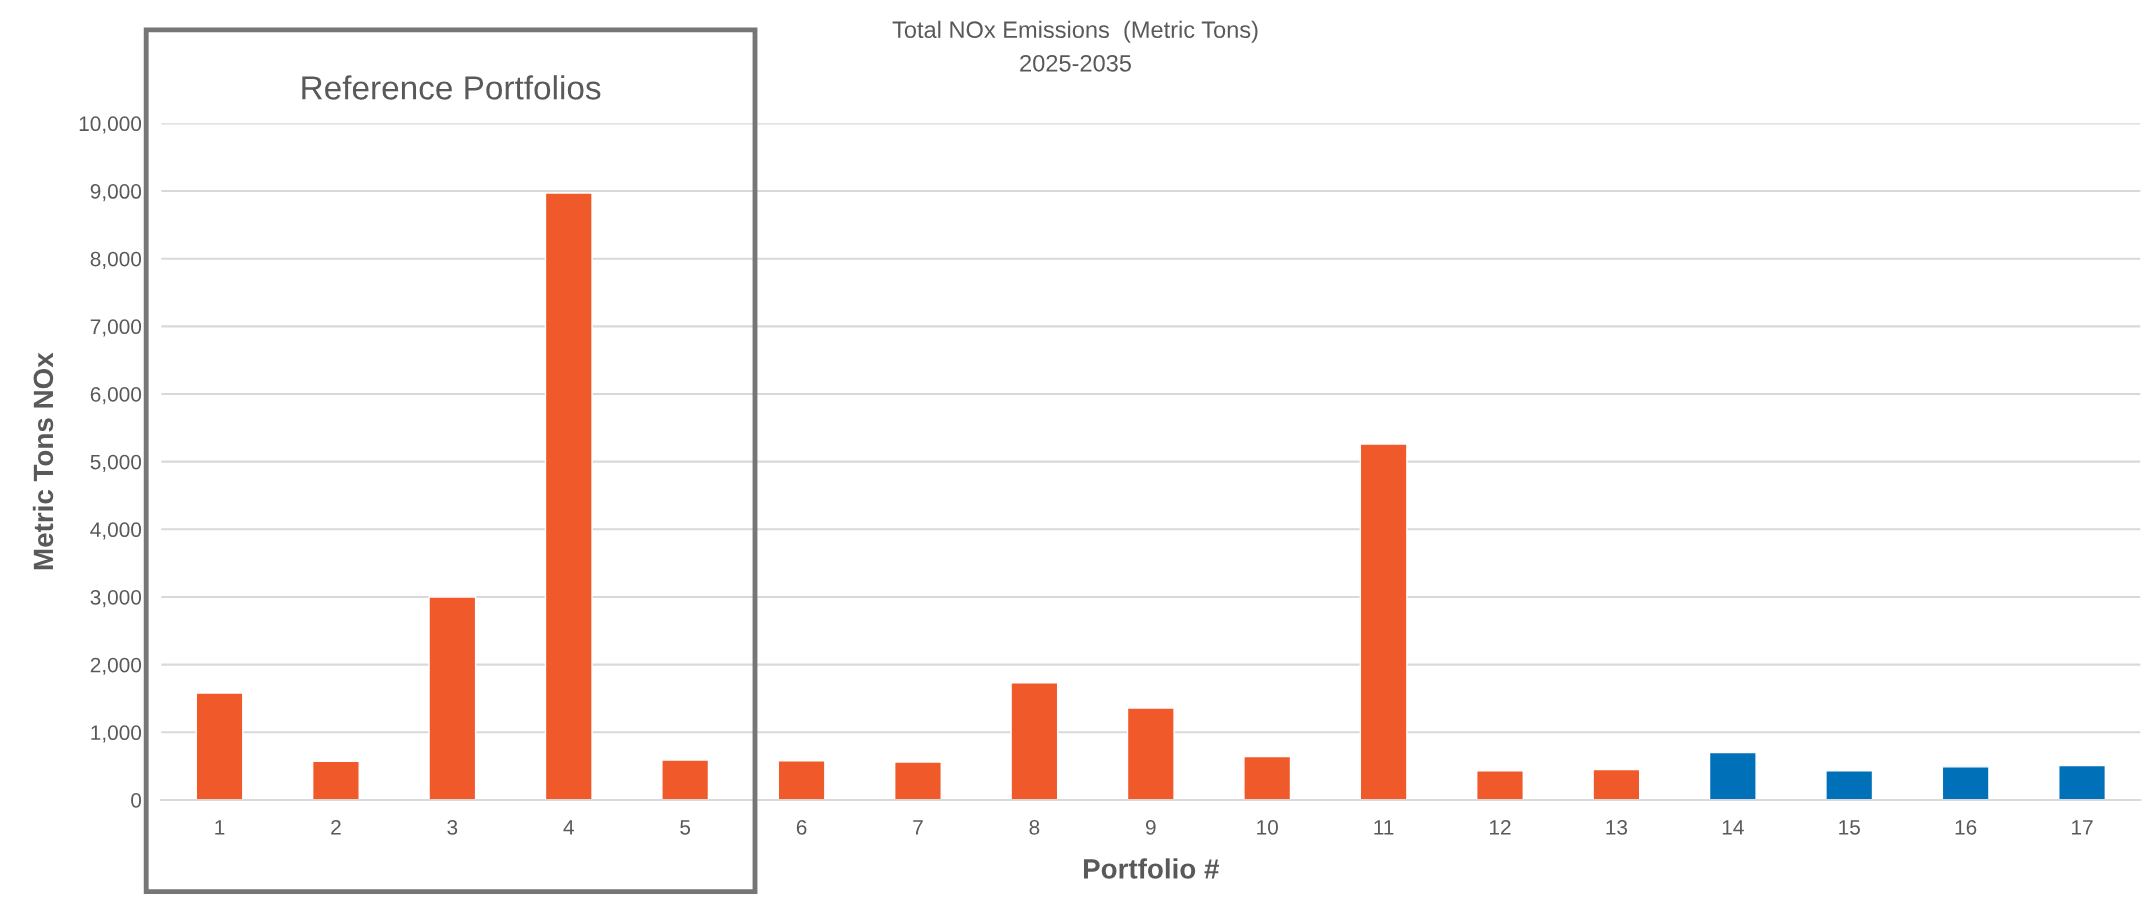 Image resolution: width=2151 pixels, height=907 pixels. What do you see at coordinates (116, 260) in the screenshot?
I see `y-tick-label: 8,000` at bounding box center [116, 260].